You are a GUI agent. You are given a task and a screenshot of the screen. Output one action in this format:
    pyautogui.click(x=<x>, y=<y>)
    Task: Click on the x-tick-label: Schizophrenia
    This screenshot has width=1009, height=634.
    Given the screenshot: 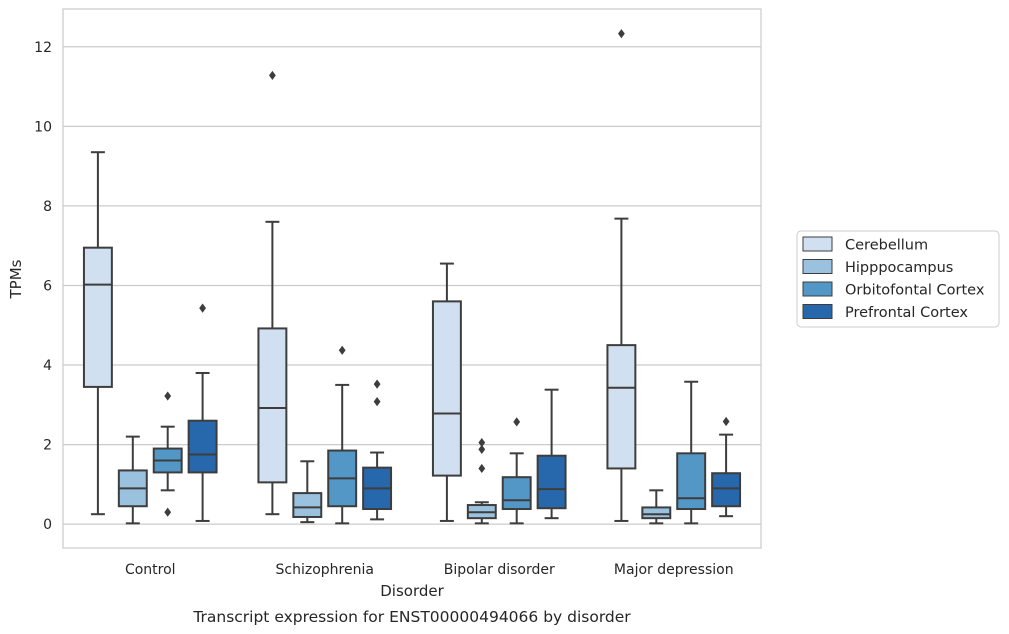 What is the action you would take?
    pyautogui.click(x=325, y=570)
    